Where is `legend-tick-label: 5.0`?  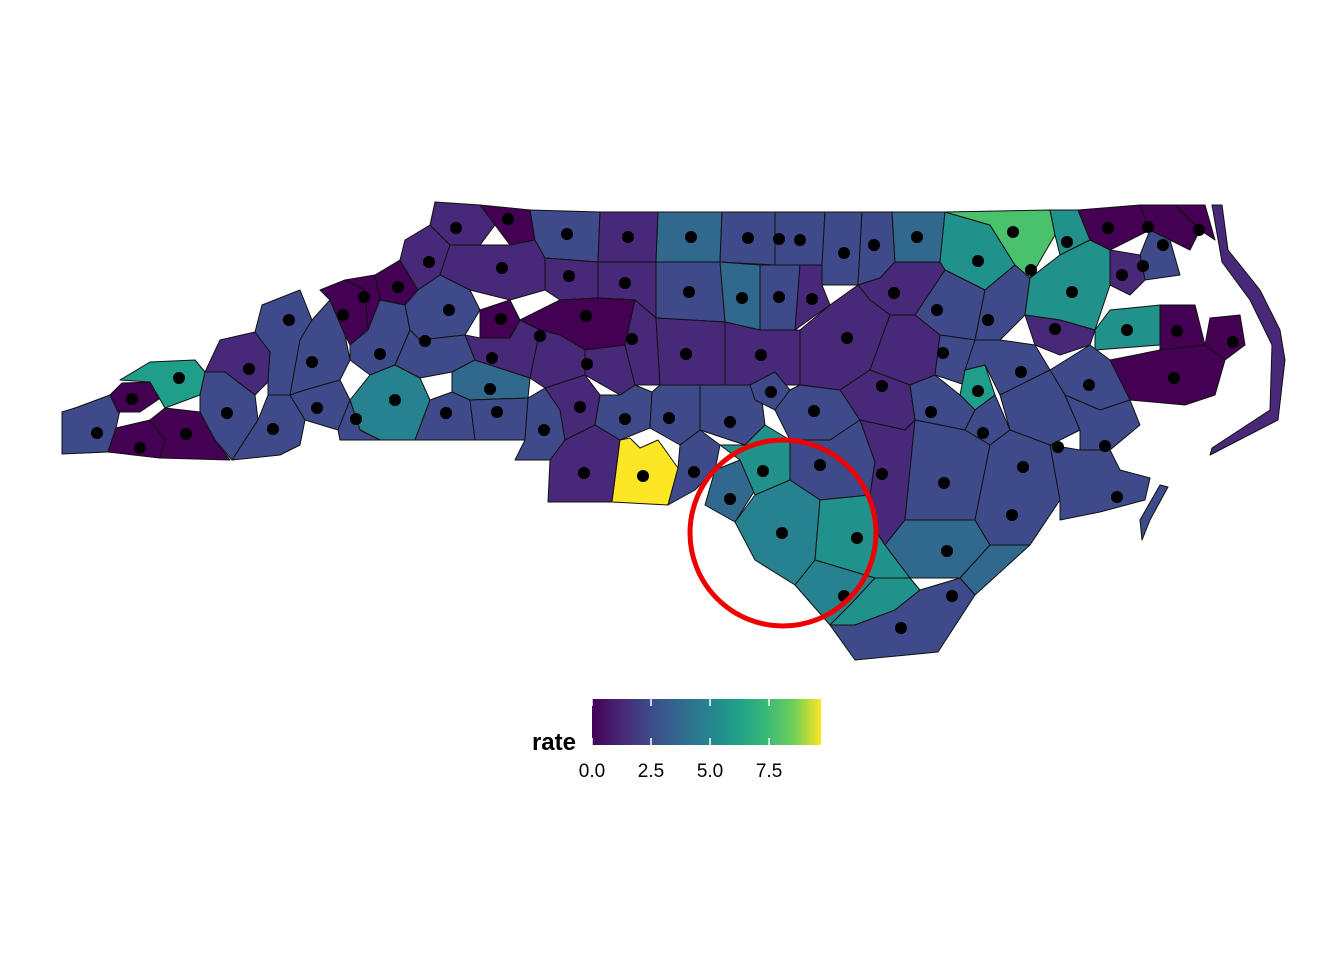
legend-tick-label: 5.0 is located at coordinates (710, 771).